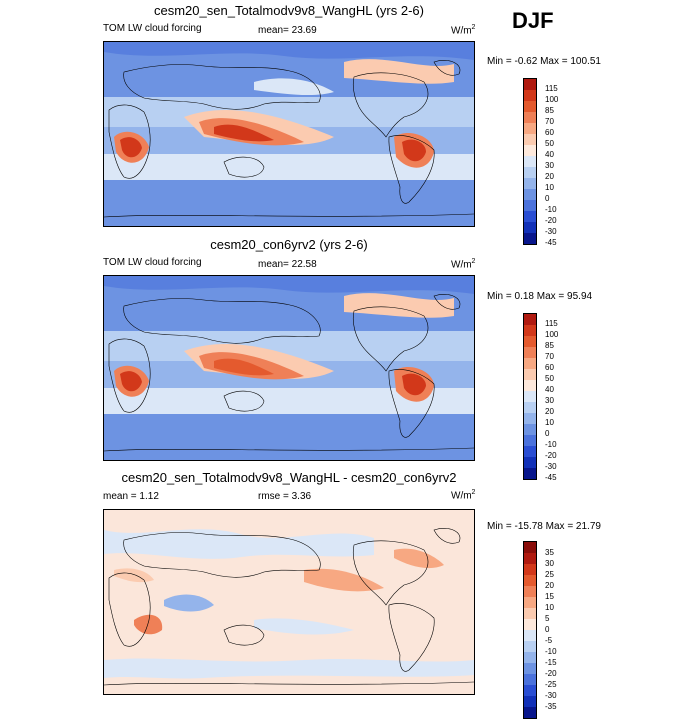 This screenshot has width=700, height=719. I want to click on panel-3-map, so click(289, 602).